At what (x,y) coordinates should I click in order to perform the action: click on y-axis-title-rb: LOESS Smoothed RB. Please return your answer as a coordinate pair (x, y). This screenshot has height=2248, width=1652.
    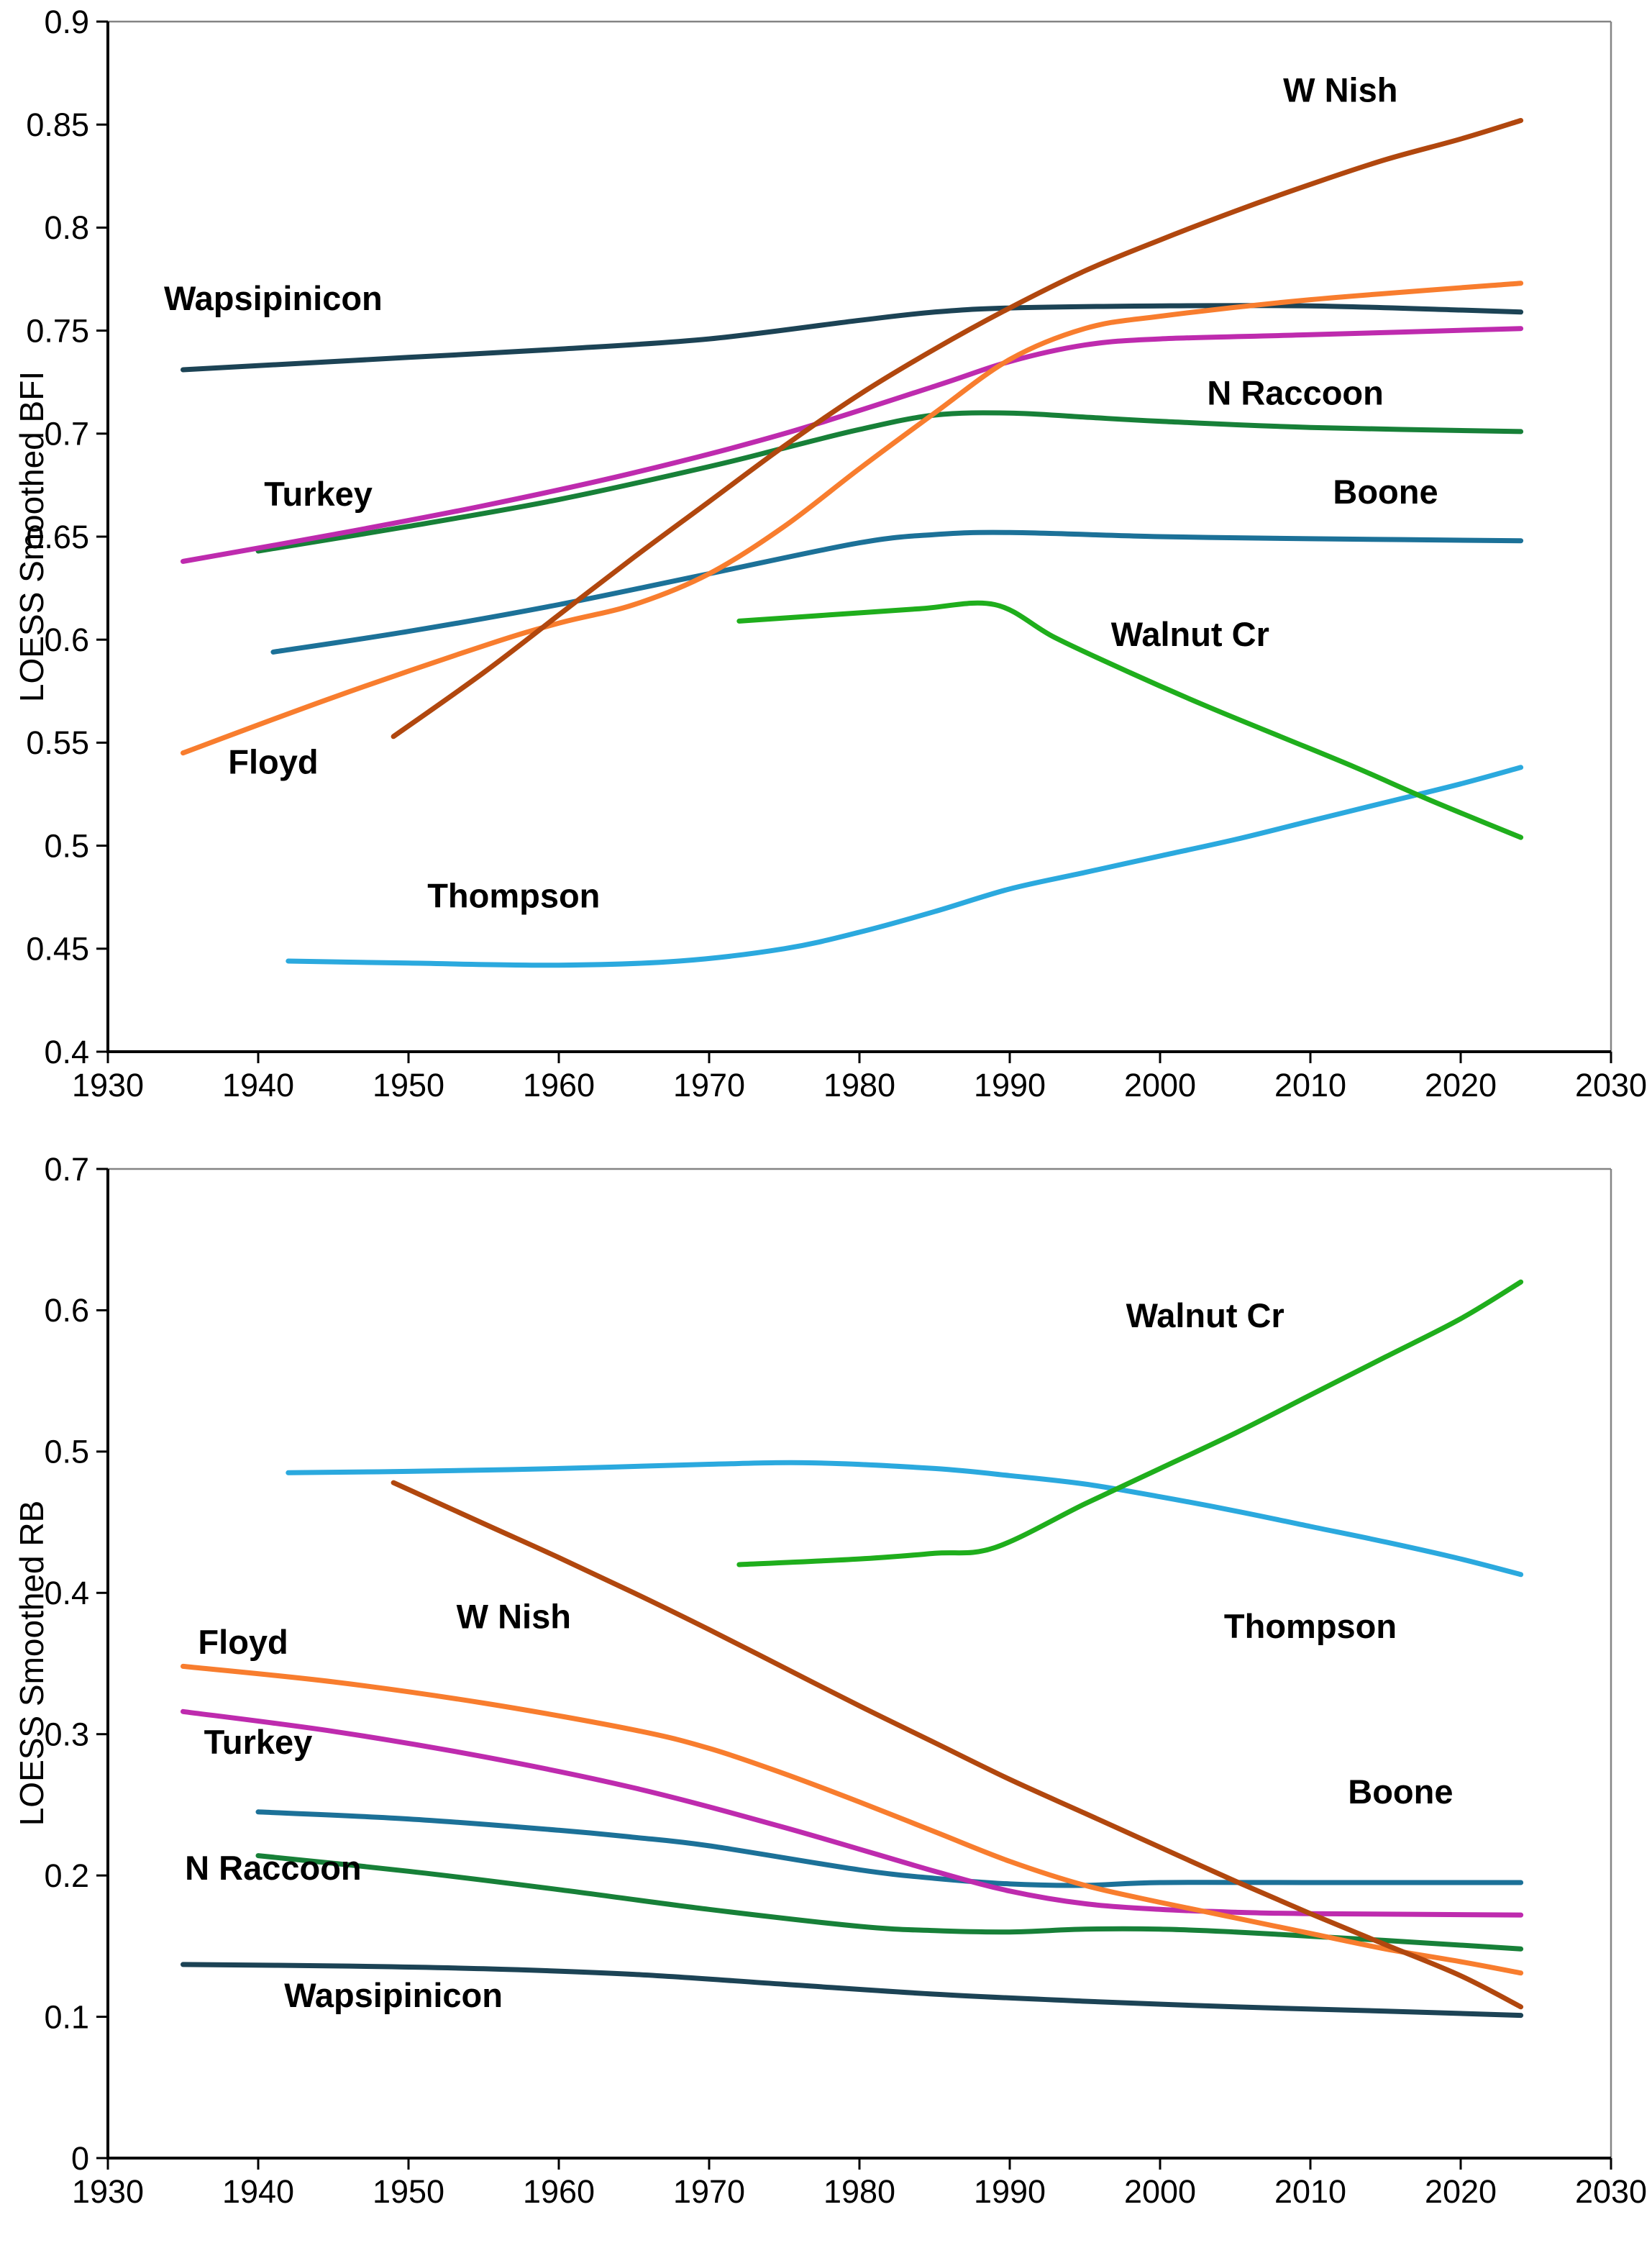
    Looking at the image, I should click on (31, 1663).